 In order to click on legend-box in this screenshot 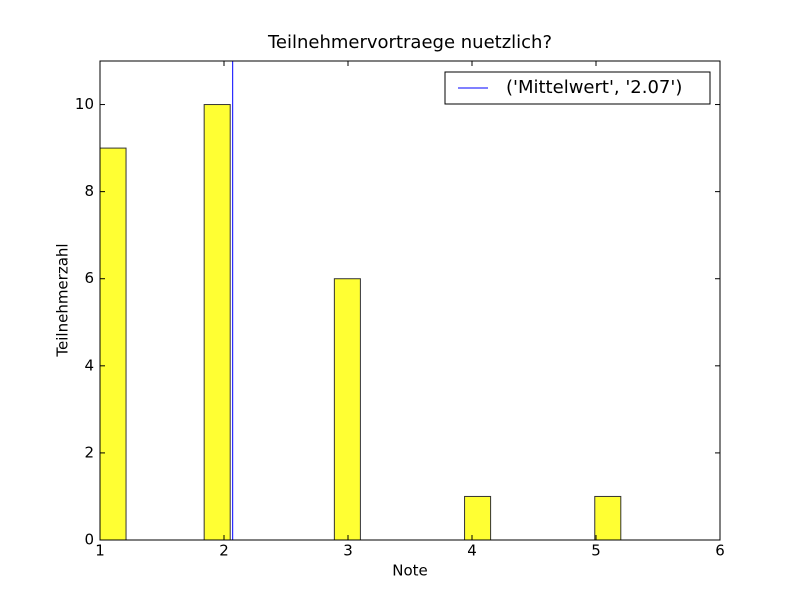, I will do `click(577, 88)`.